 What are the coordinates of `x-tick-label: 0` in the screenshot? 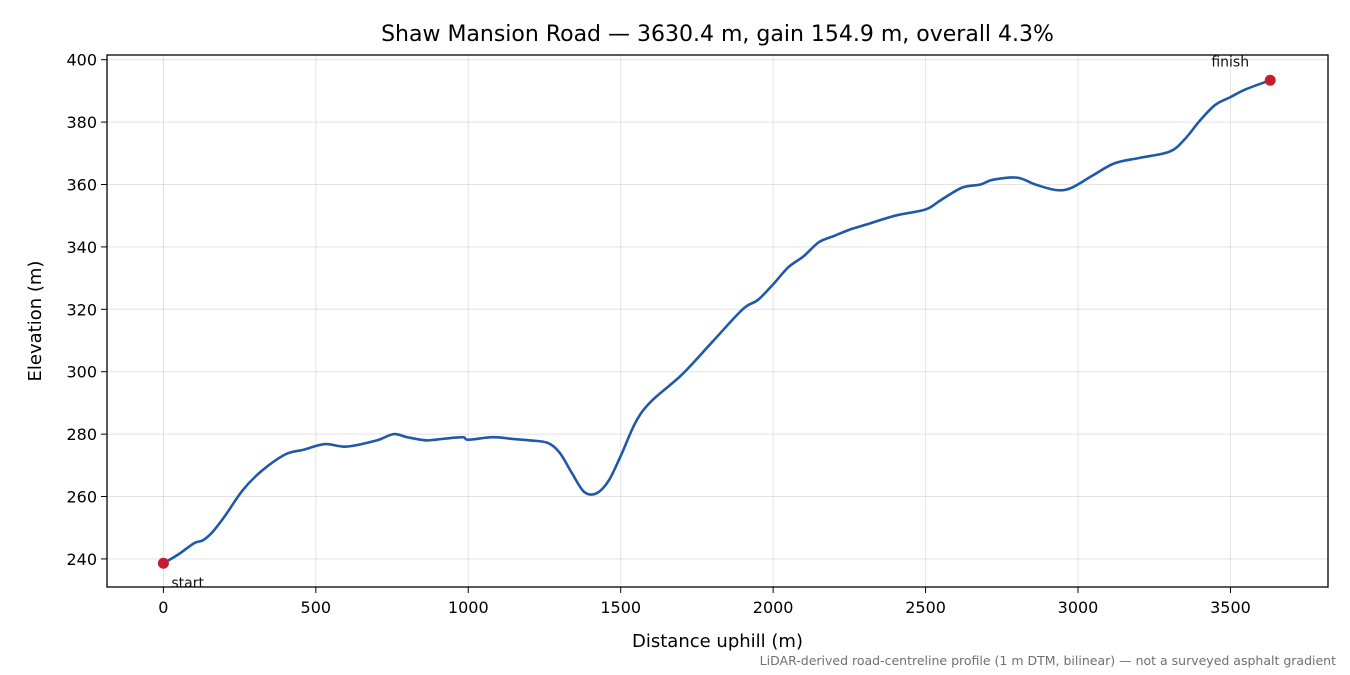 It's located at (163, 607).